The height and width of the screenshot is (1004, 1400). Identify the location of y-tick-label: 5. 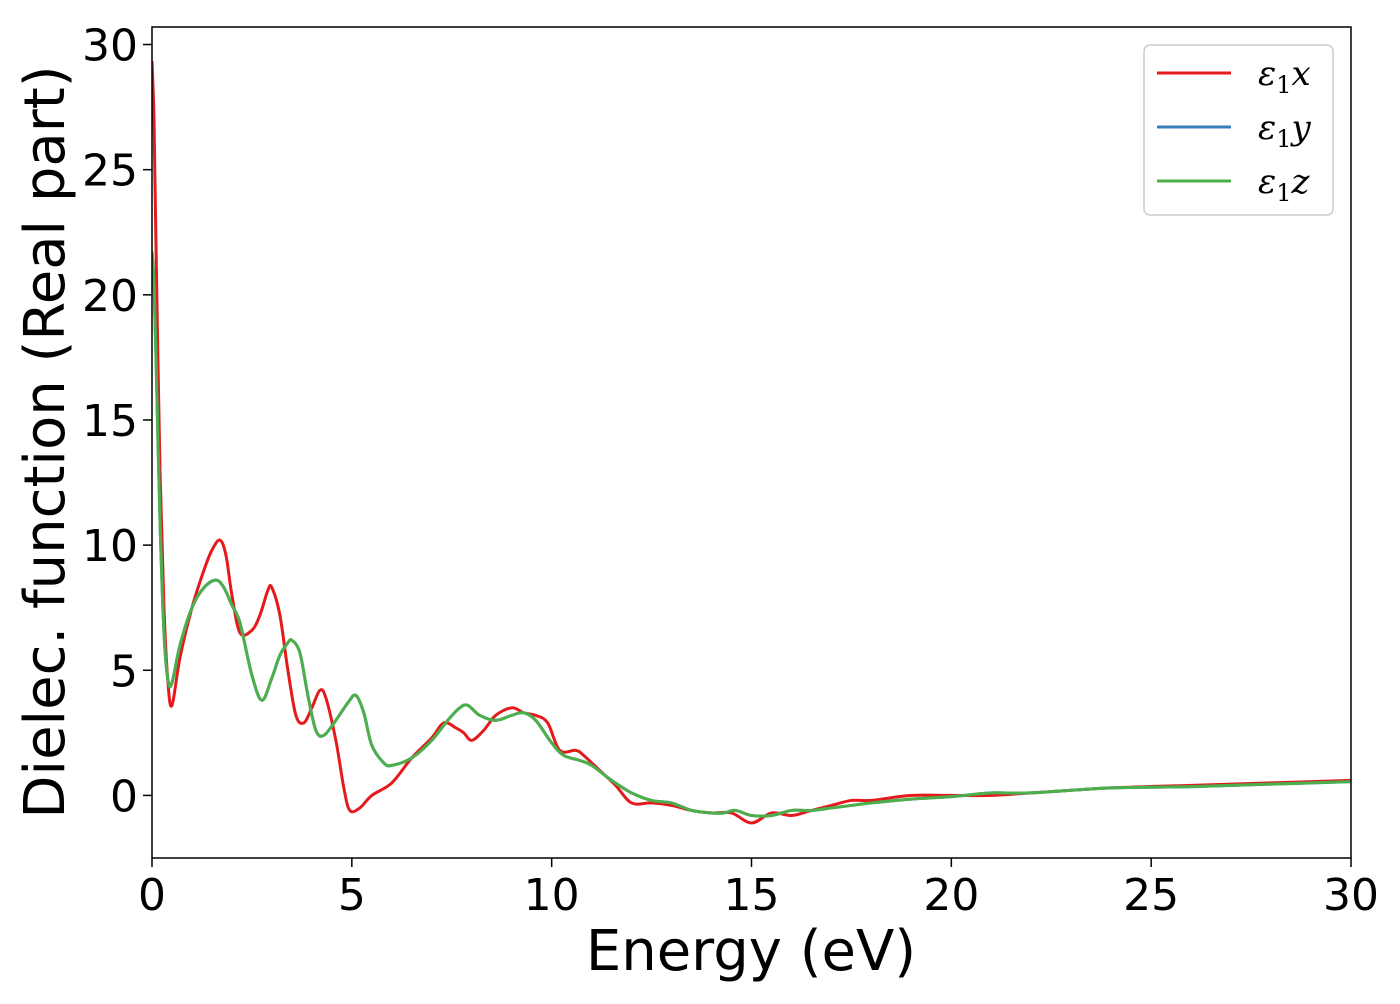
(124, 671).